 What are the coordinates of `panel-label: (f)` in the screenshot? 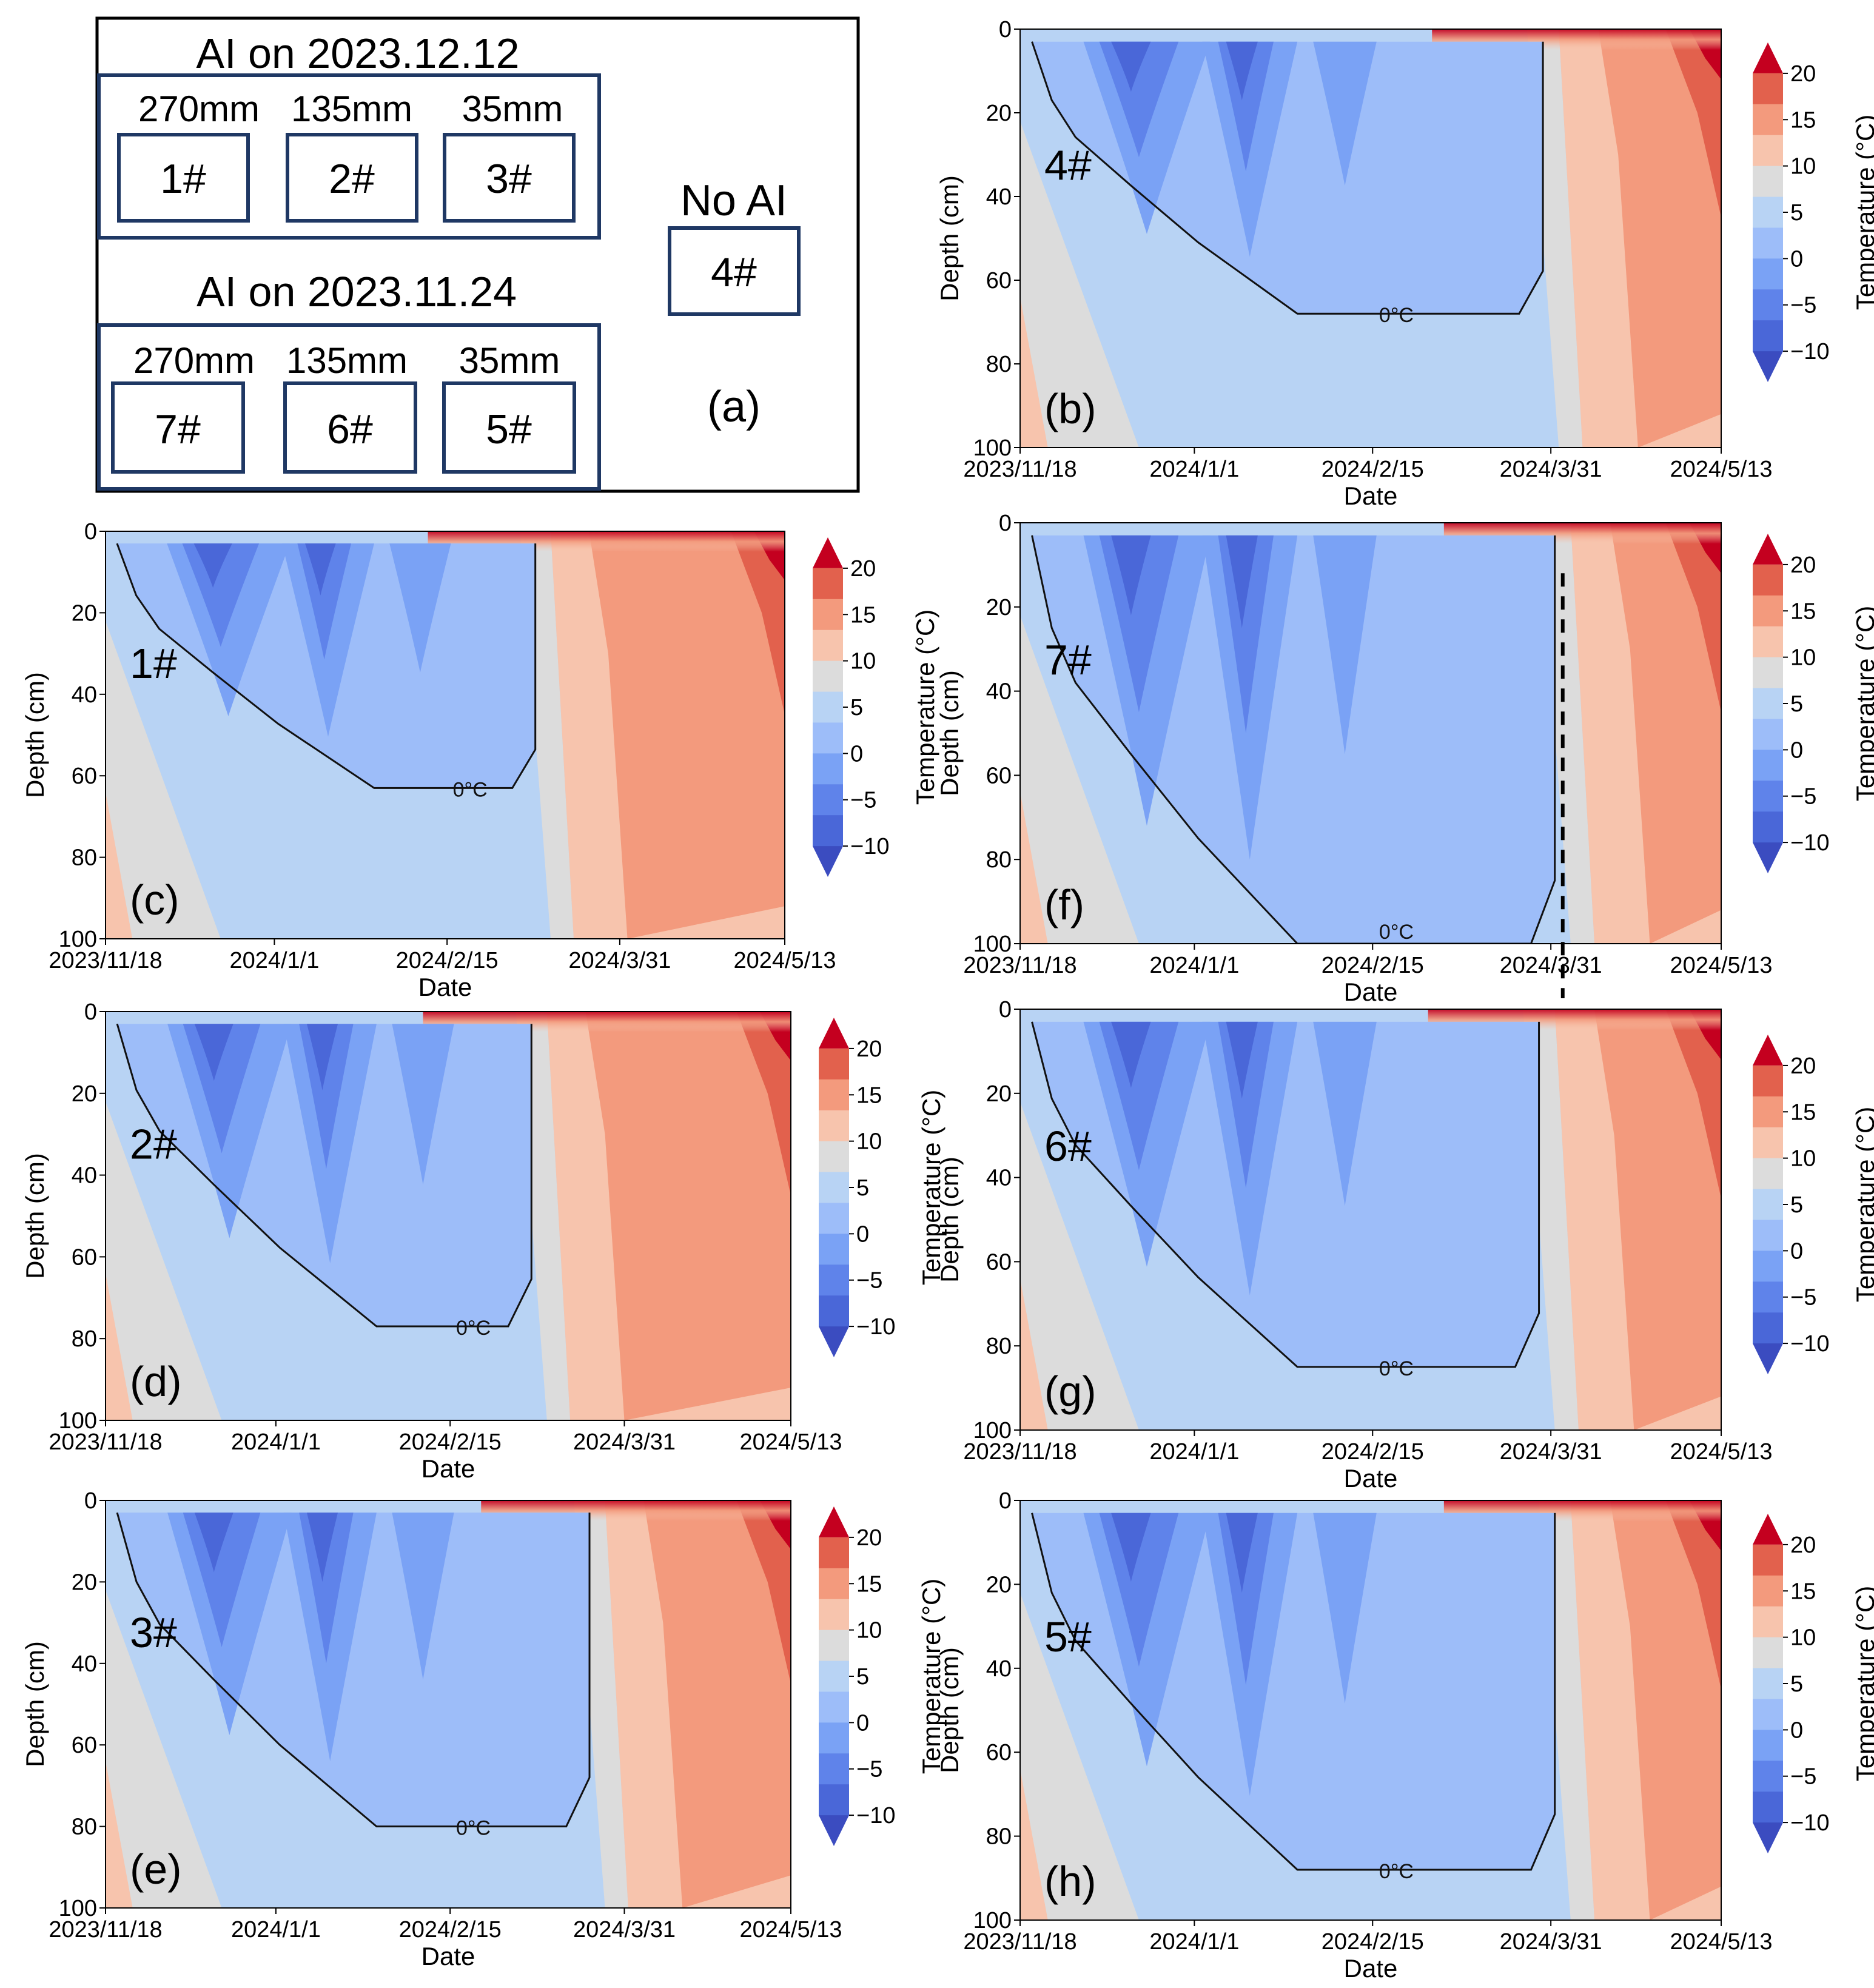 It's located at (1064, 905).